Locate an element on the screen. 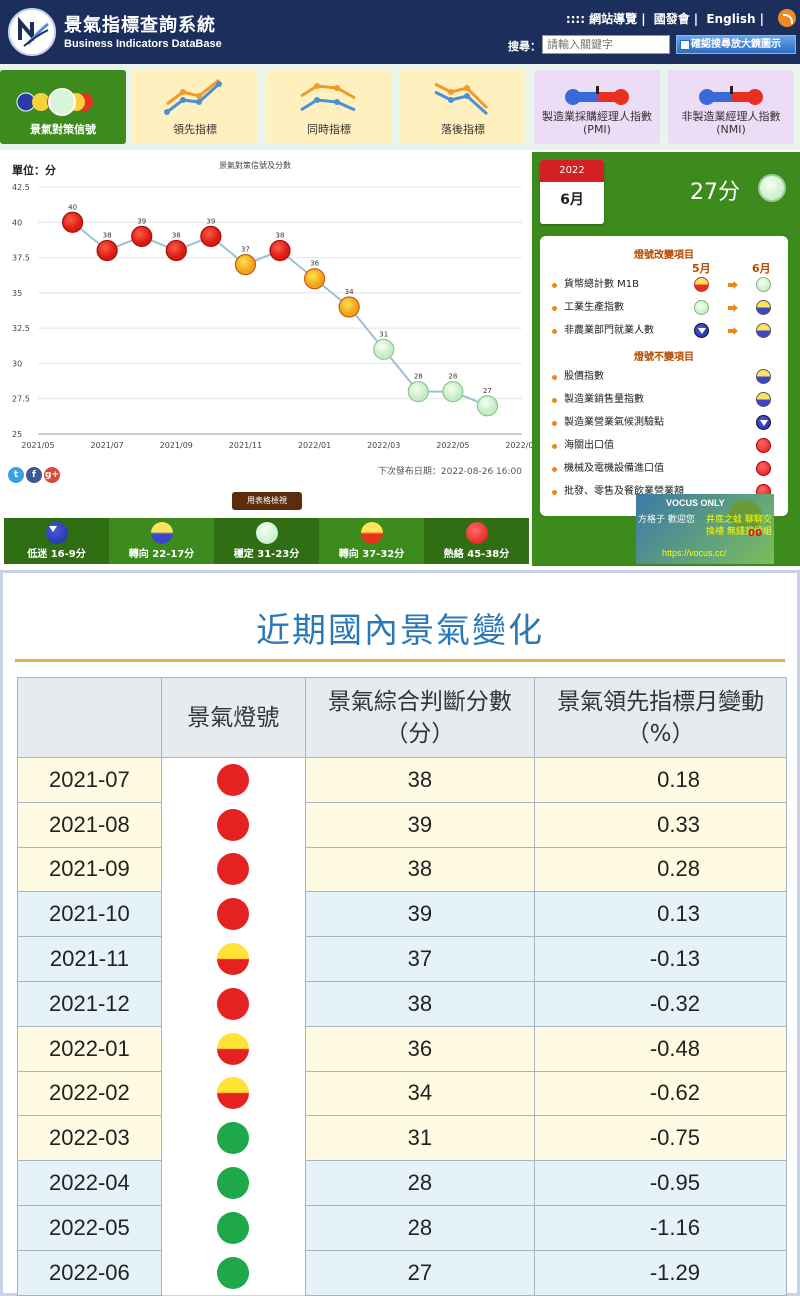 The width and height of the screenshot is (800, 1296). table-row: 2022-03 31 -0.75 is located at coordinates (402, 1138).